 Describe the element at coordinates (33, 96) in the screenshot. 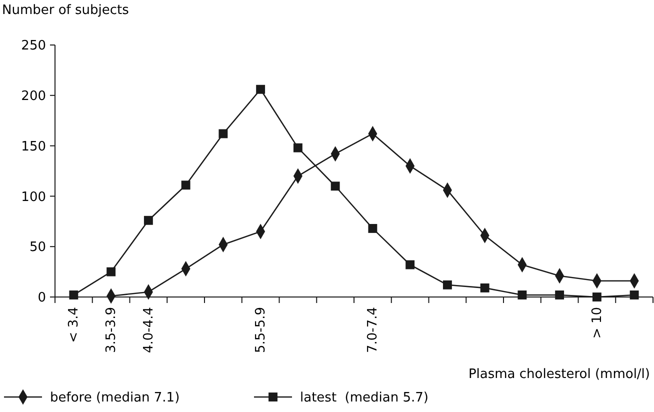

I see `y-tick-label: 200` at that location.